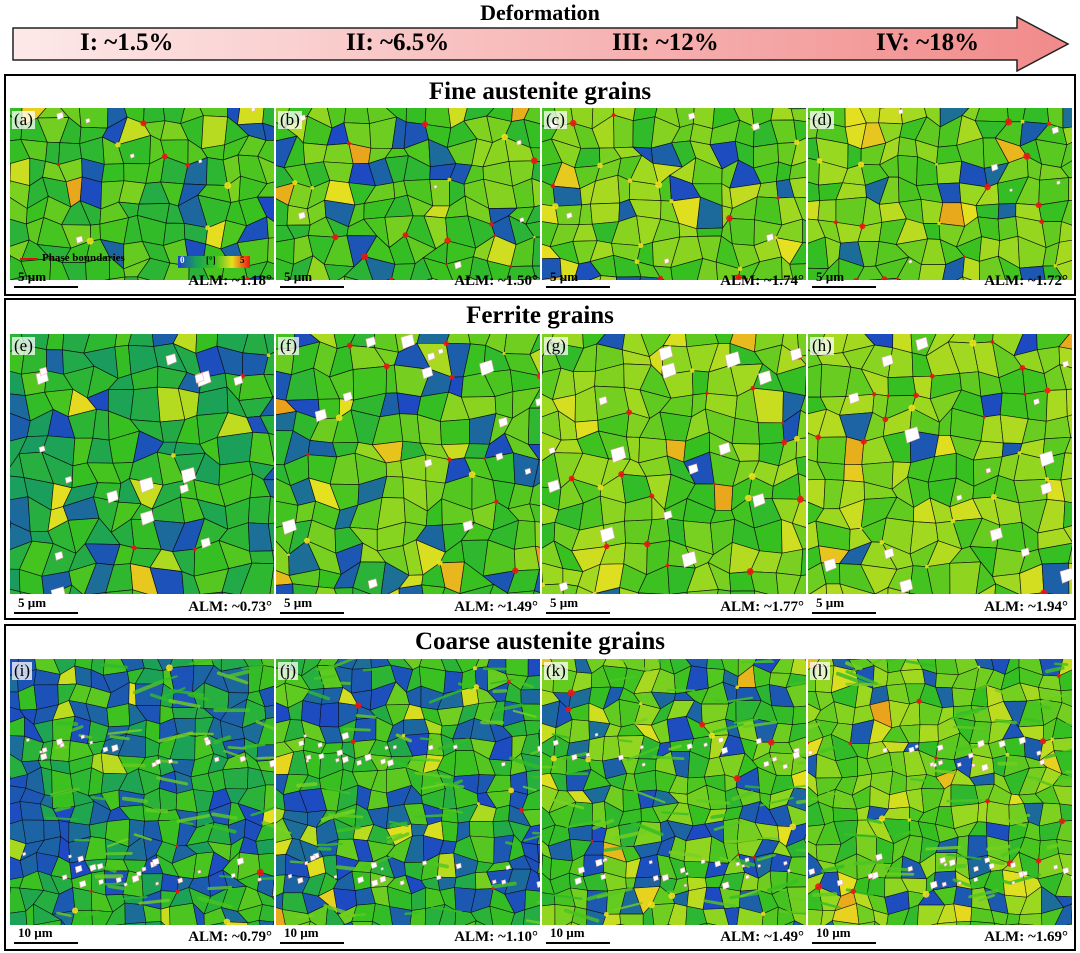 Image resolution: width=1080 pixels, height=953 pixels. What do you see at coordinates (556, 345) in the screenshot?
I see `panel-label: (g)` at bounding box center [556, 345].